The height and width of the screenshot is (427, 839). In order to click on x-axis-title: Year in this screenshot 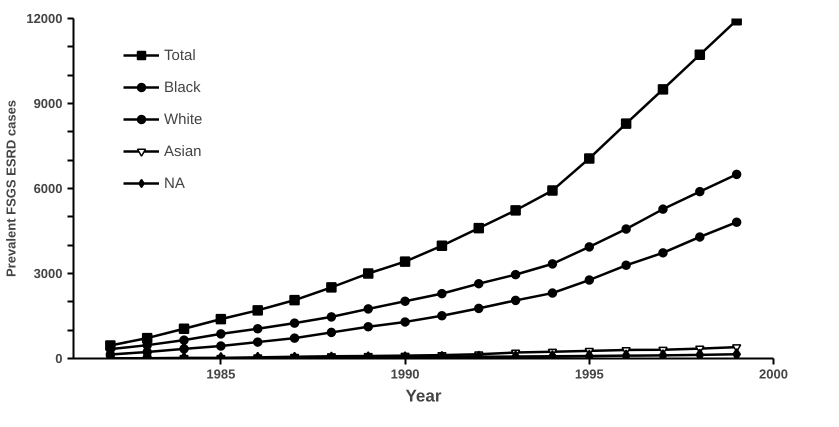, I will do `click(424, 396)`.